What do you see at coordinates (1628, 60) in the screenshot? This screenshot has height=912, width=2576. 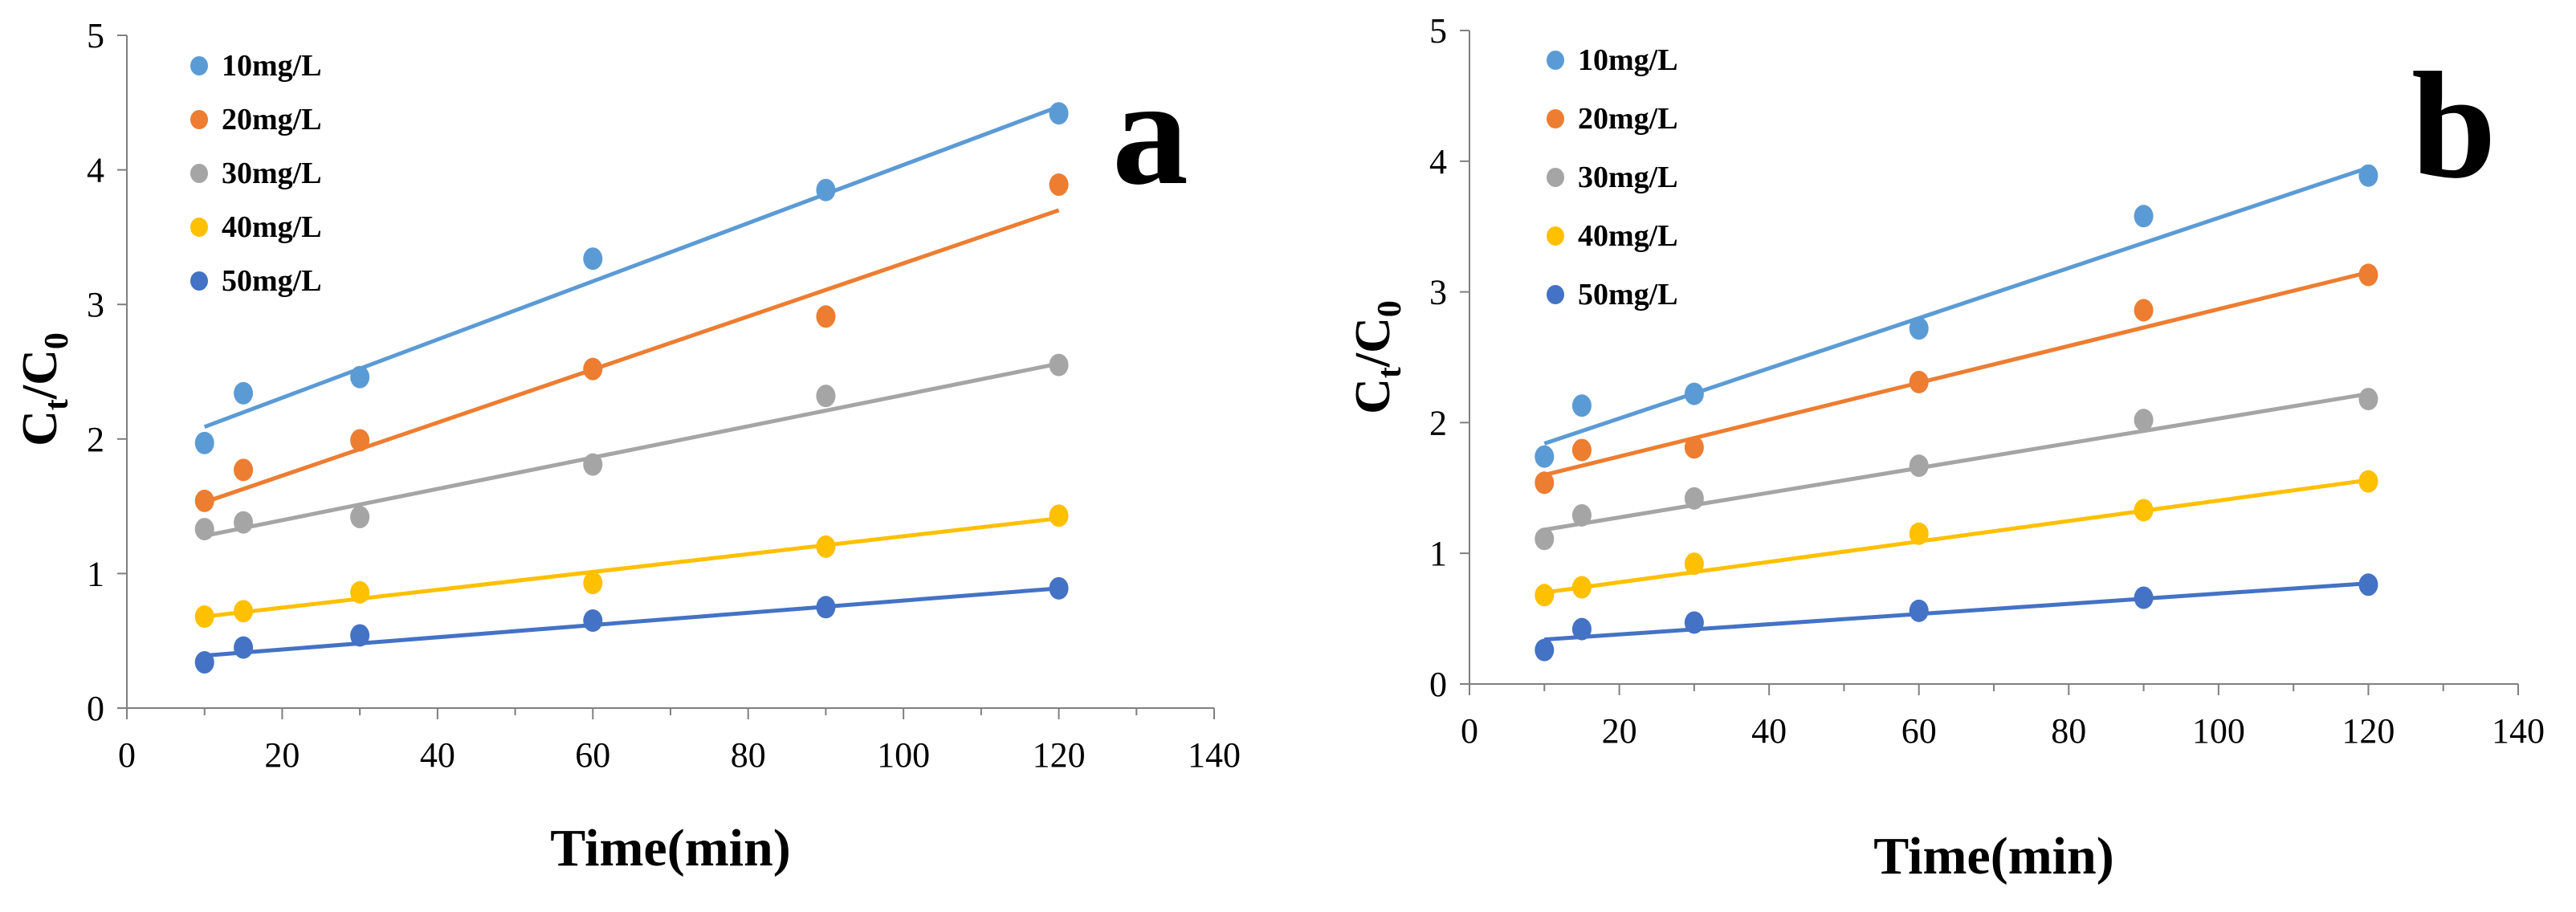 I see `legend-label: 10mg/L` at bounding box center [1628, 60].